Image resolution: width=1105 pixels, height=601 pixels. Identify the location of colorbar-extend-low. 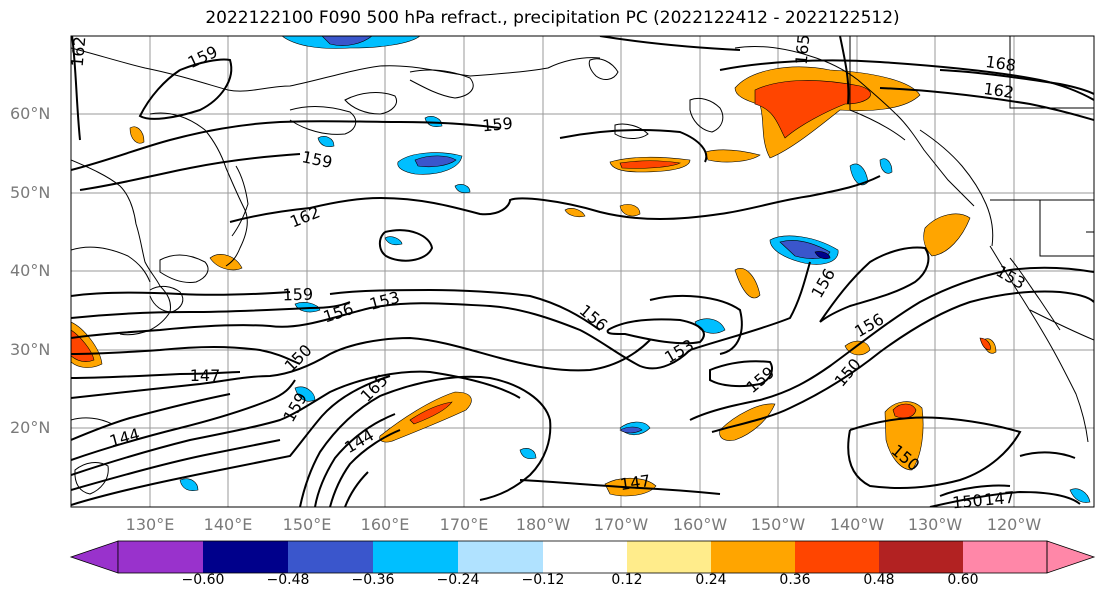
(94, 557).